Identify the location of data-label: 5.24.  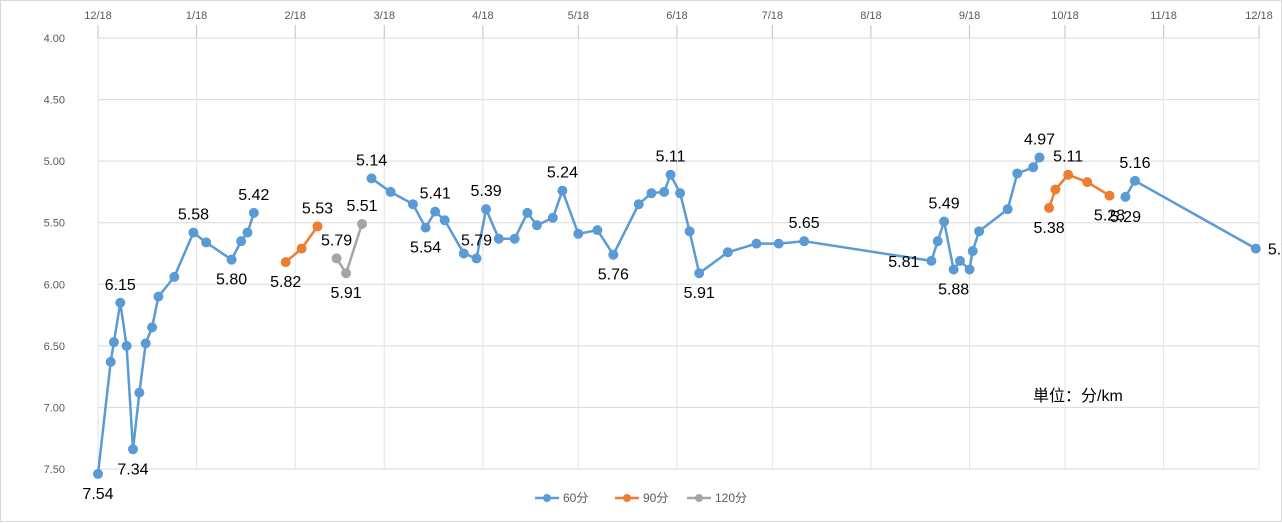
(562, 173).